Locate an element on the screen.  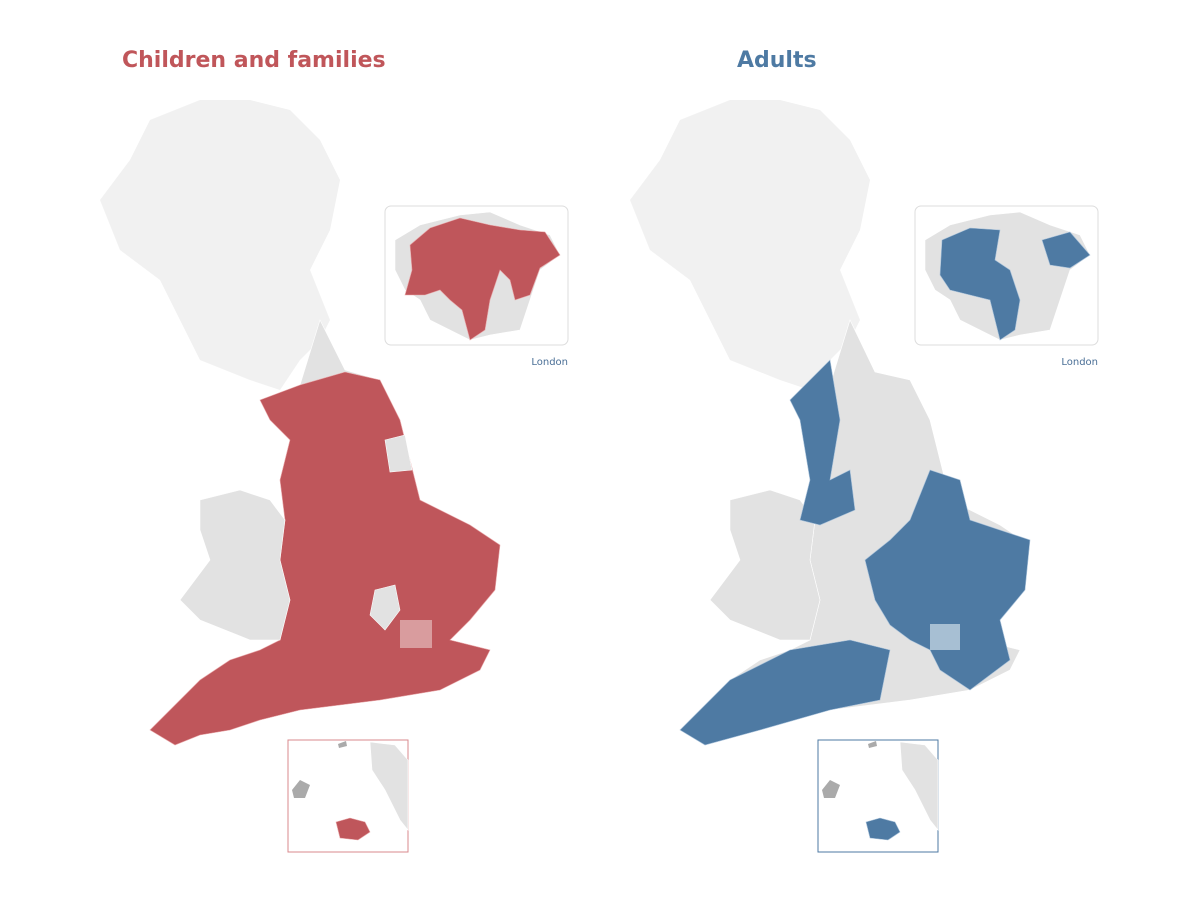
england is located at coordinates (325, 558).